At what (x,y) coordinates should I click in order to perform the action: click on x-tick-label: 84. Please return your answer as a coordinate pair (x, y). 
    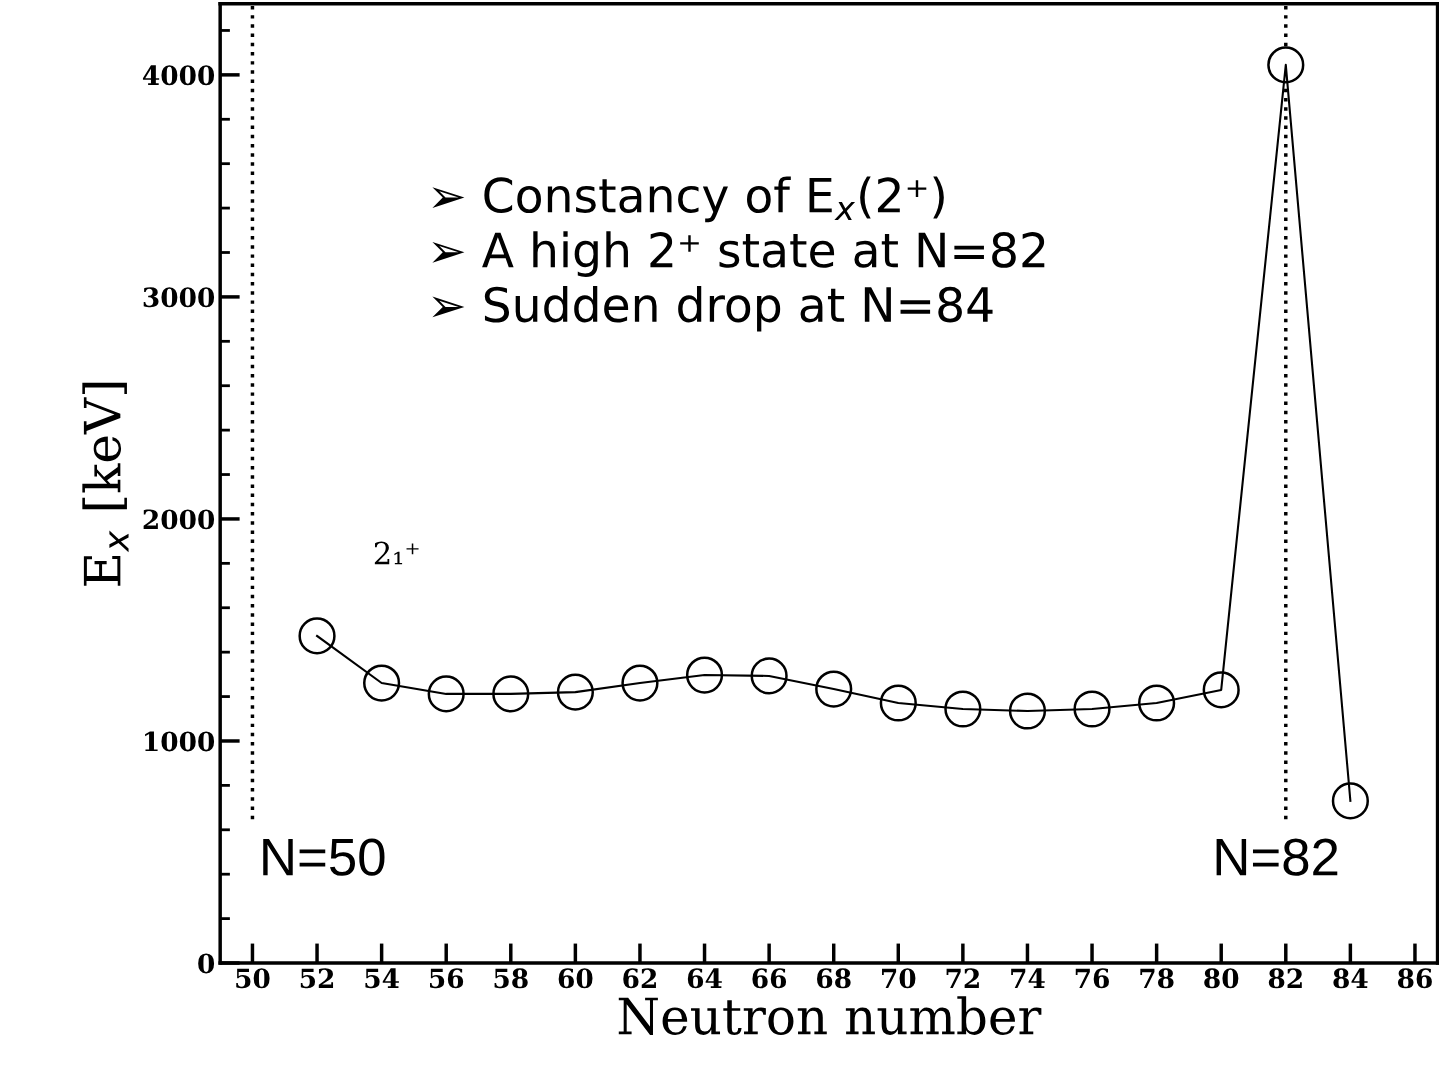
    Looking at the image, I should click on (1350, 978).